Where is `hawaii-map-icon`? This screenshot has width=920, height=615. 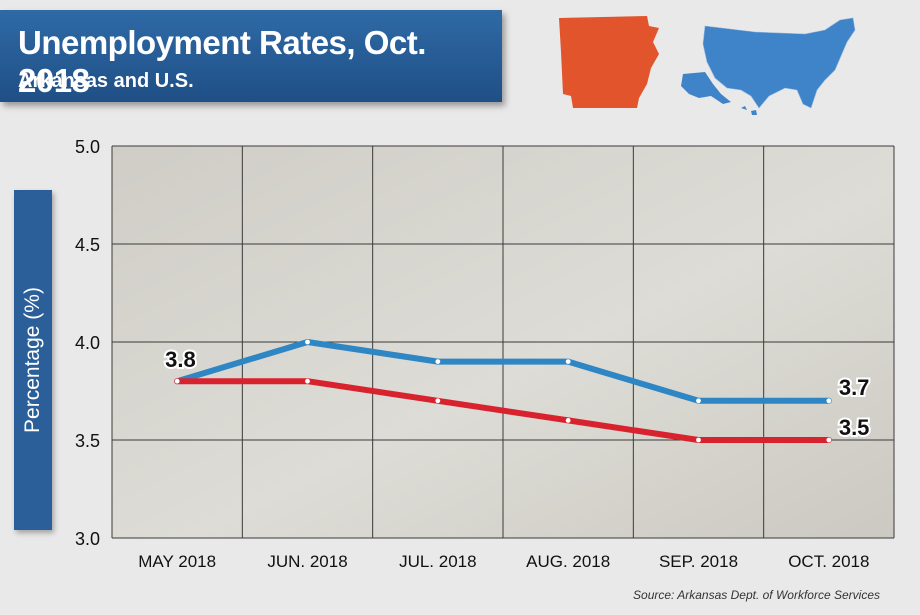 hawaii-map-icon is located at coordinates (749, 110).